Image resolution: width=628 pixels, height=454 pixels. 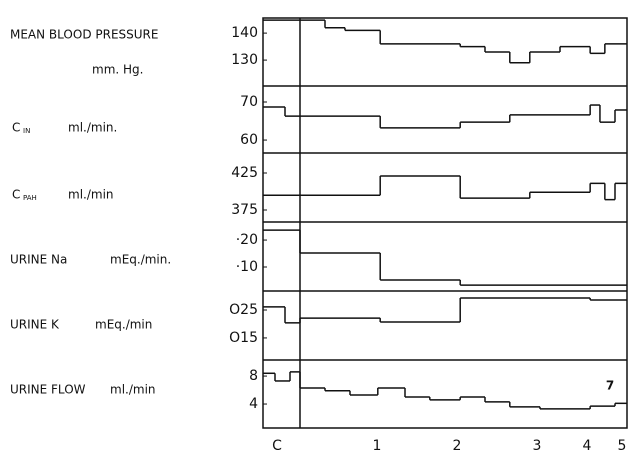 What do you see at coordinates (244, 210) in the screenshot?
I see `y-tick-label: 375` at bounding box center [244, 210].